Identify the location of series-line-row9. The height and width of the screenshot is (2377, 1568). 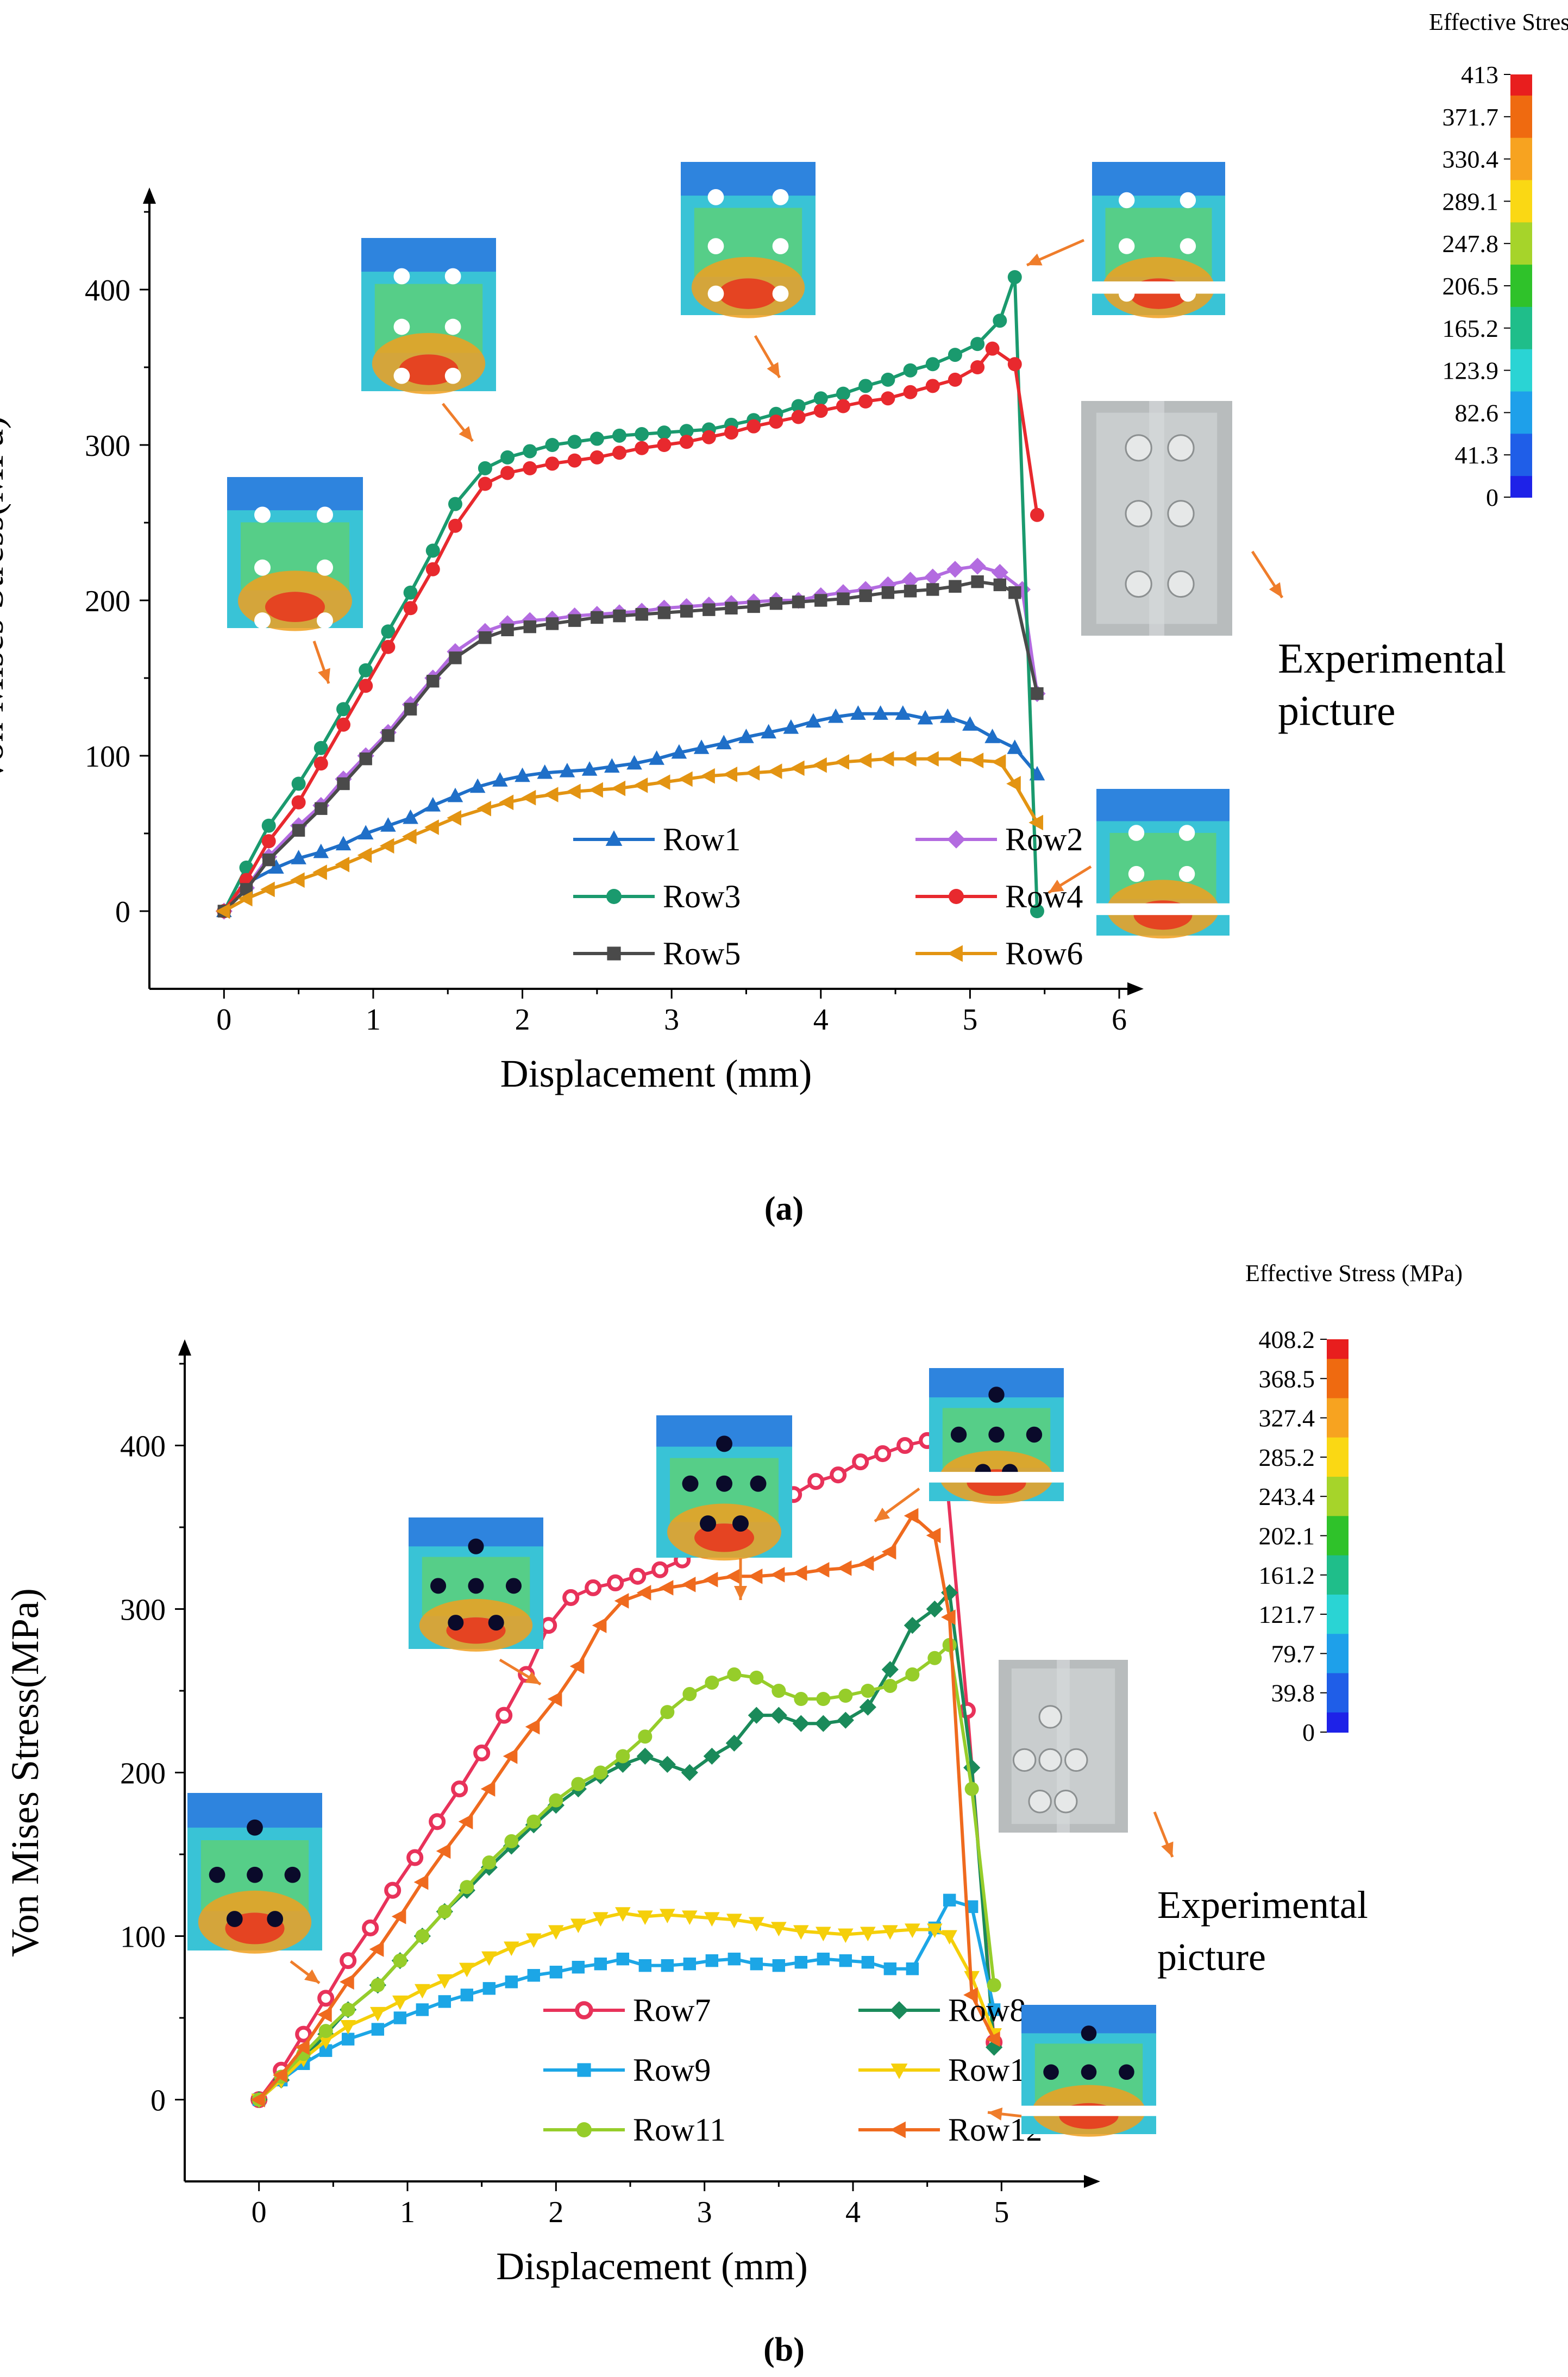
(627, 1999).